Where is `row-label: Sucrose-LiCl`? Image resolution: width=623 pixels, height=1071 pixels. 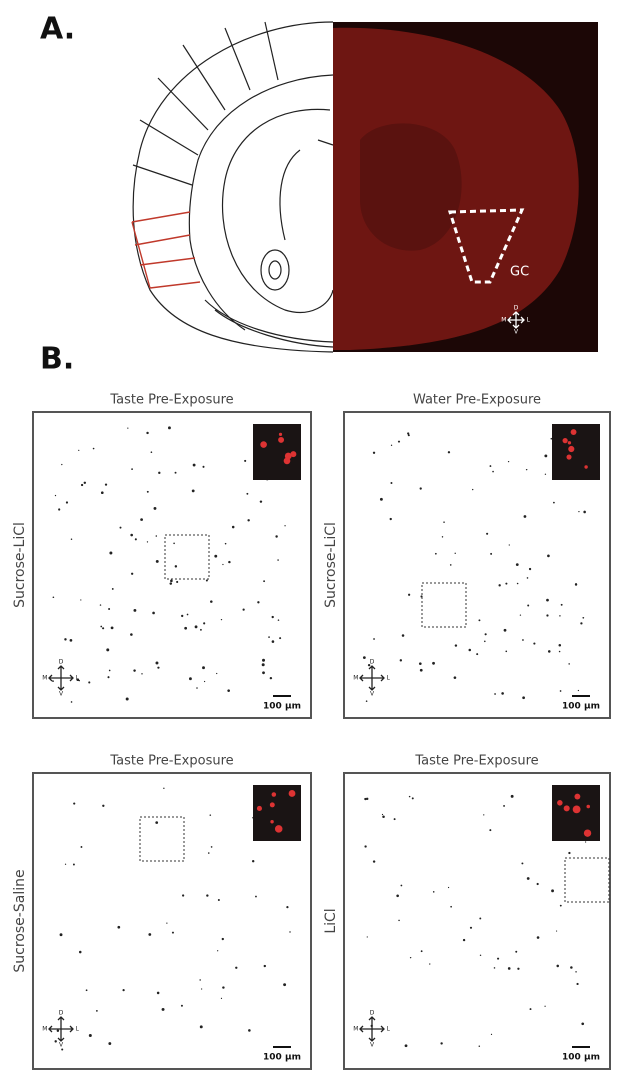 row-label: Sucrose-LiCl is located at coordinates (20, 565).